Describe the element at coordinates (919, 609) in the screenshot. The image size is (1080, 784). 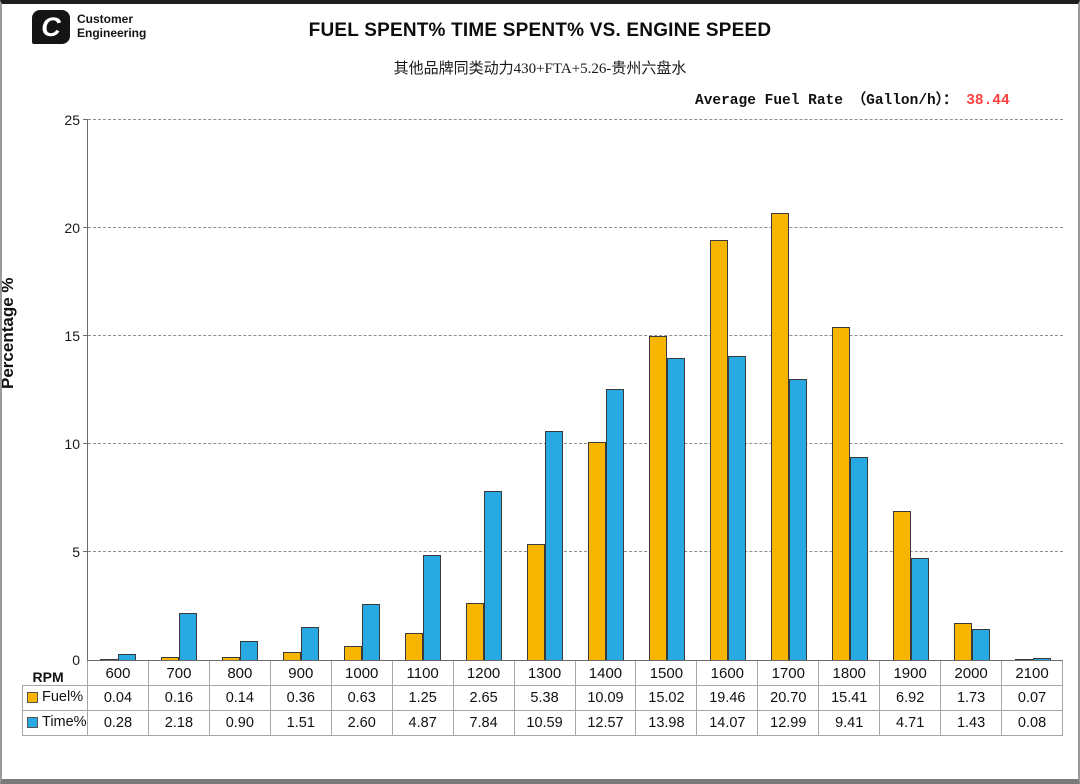
I see `time-bar-1900` at that location.